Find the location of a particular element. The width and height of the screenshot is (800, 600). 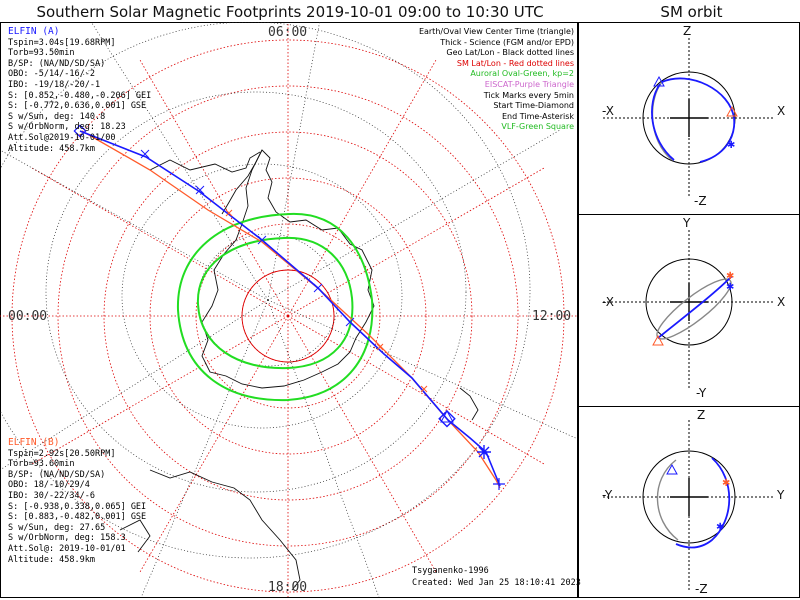

model-label: Tsyganenko-1996 is located at coordinates (450, 571).